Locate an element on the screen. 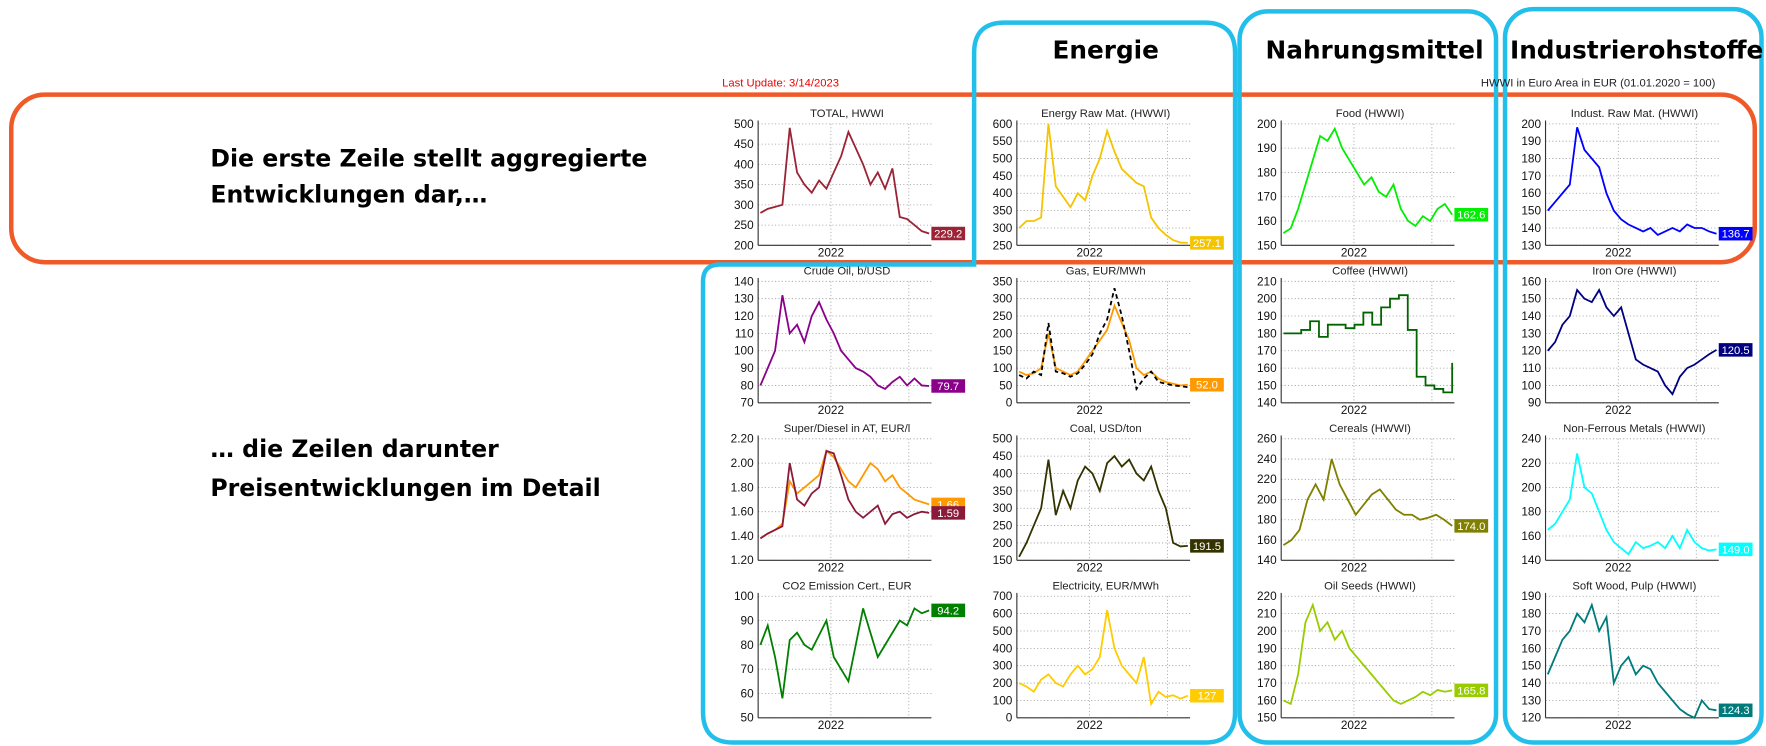  y-tick-label: 50 is located at coordinates (1006, 385).